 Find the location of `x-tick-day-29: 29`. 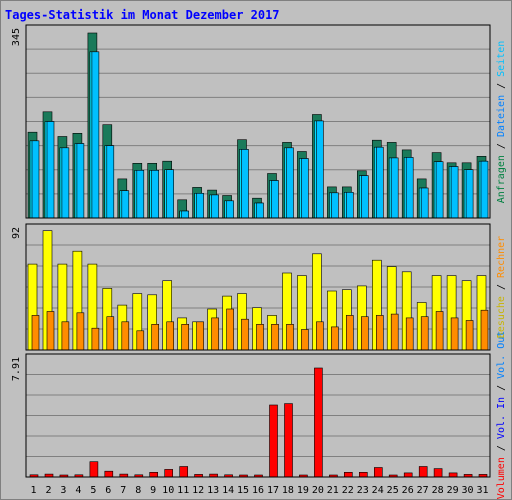

x-tick-day-29: 29 is located at coordinates (453, 490).